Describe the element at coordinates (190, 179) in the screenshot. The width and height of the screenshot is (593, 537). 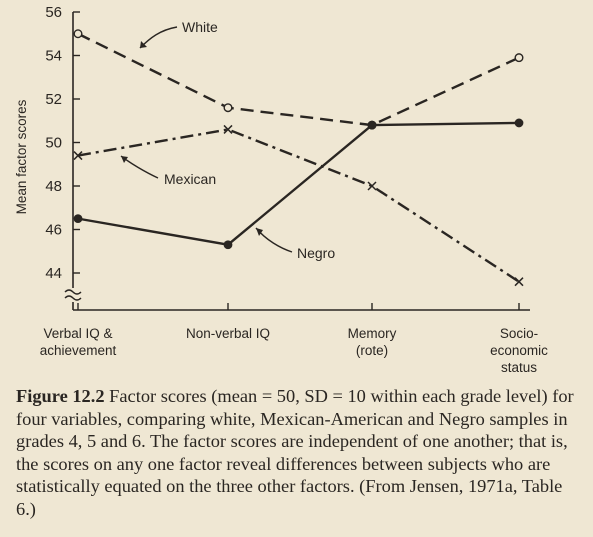
I see `series-label-mexican: Mexican` at that location.